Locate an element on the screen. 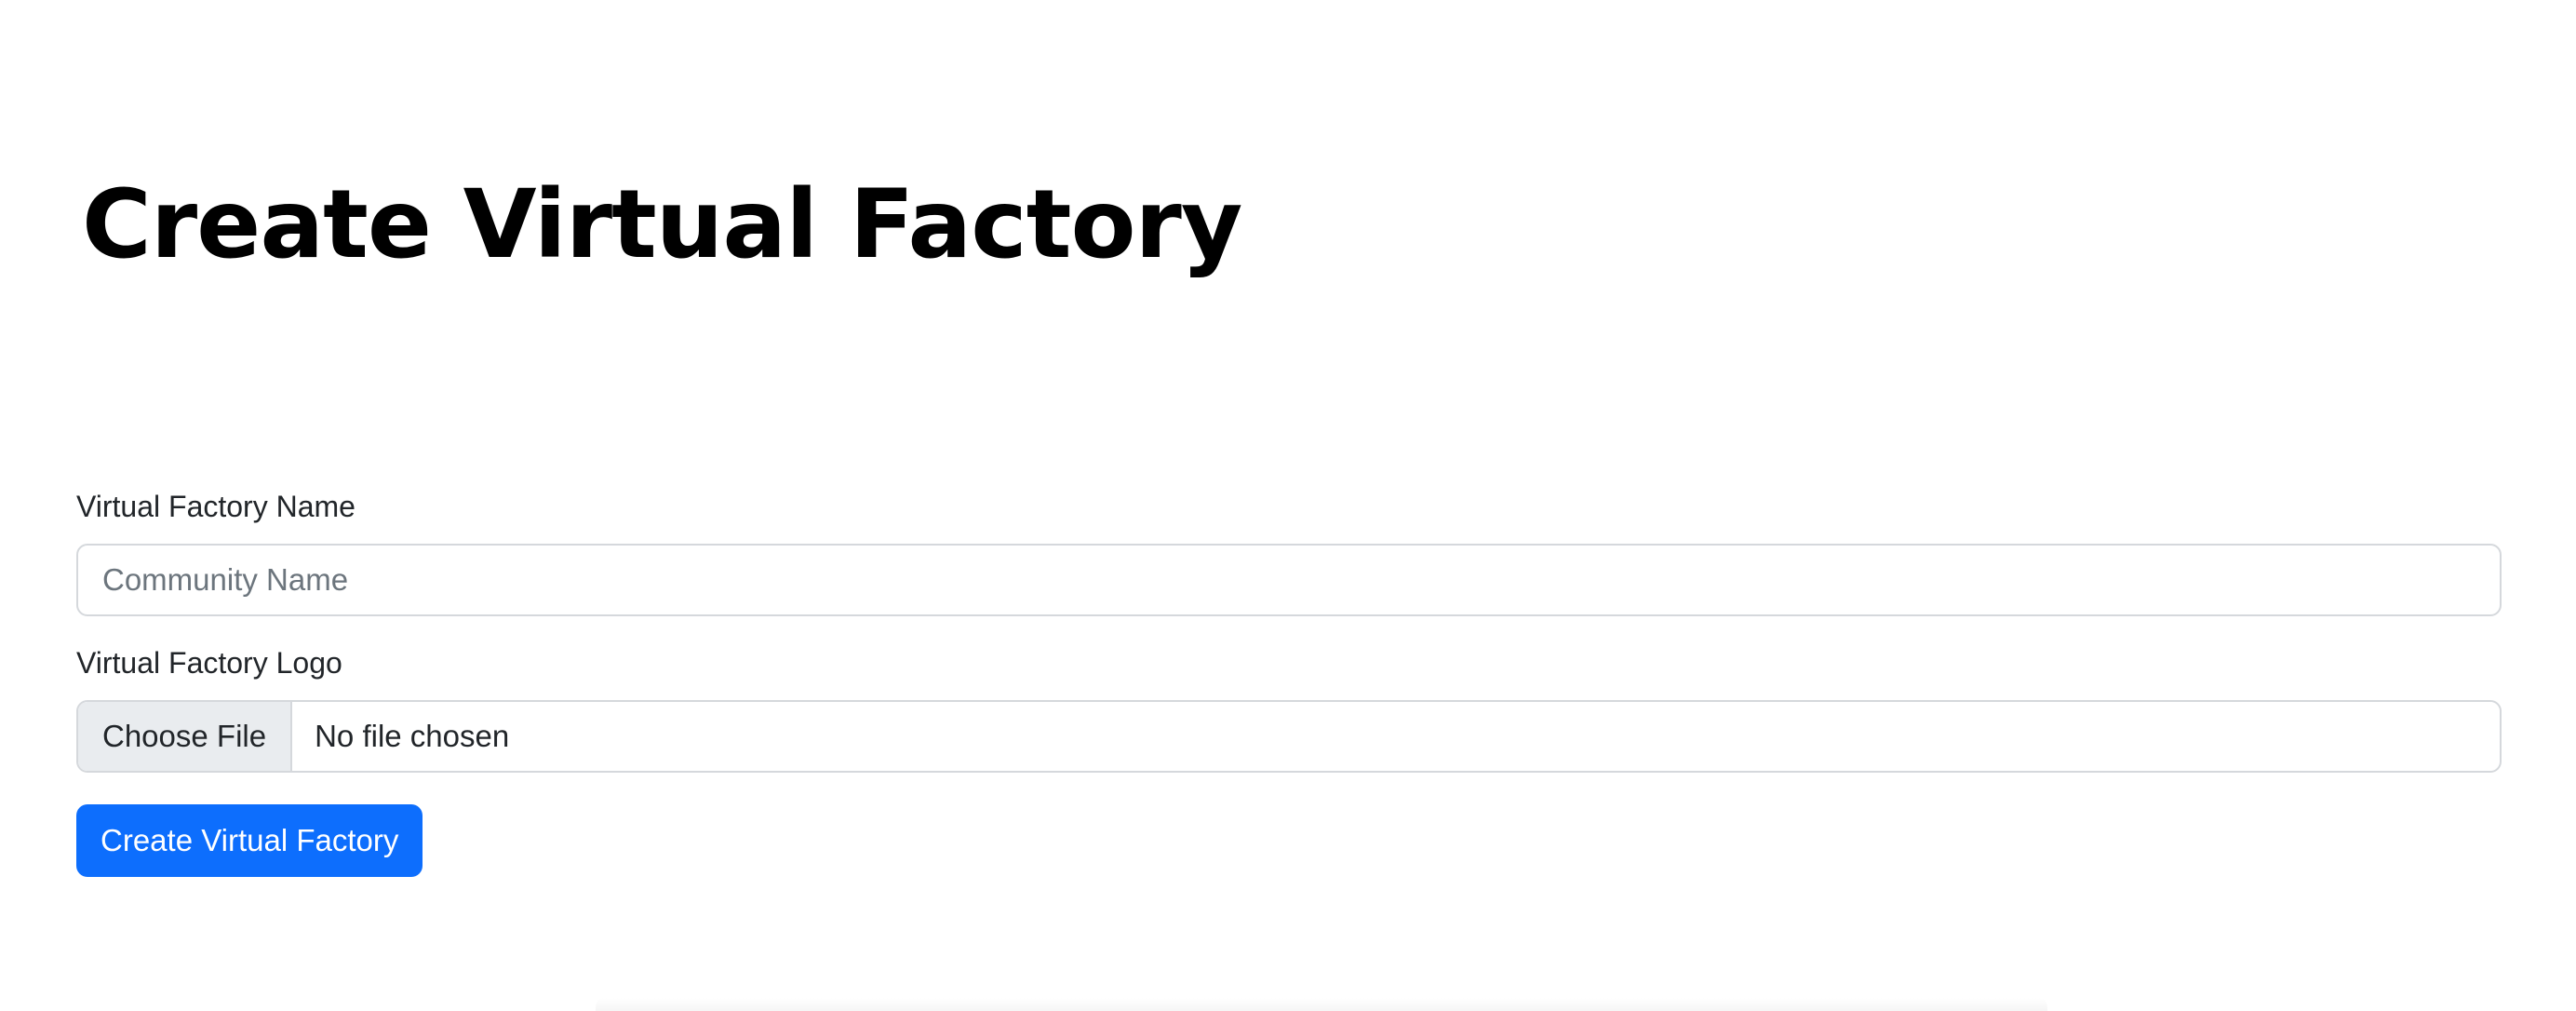 This screenshot has width=2576, height=1011. logo-field-label: Virtual Factory Logo is located at coordinates (209, 663).